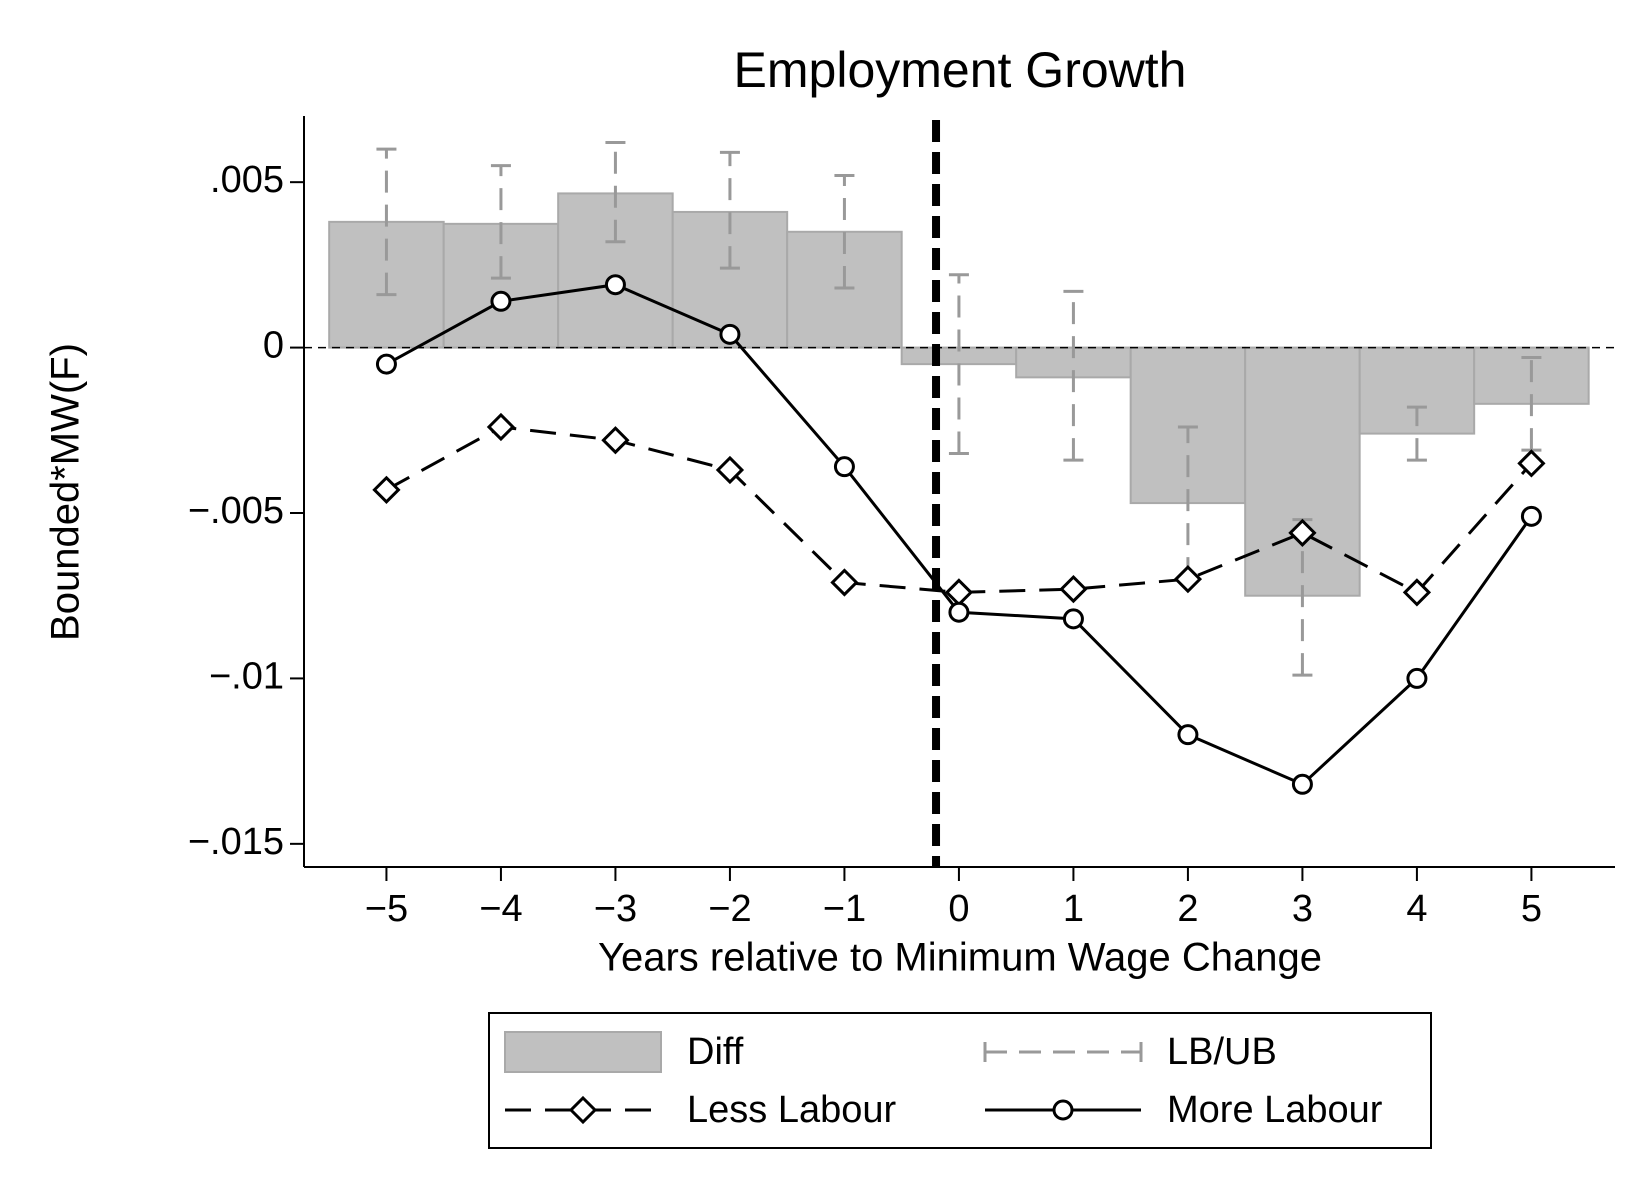 The height and width of the screenshot is (1200, 1650). Describe the element at coordinates (246, 676) in the screenshot. I see `y-tick-label: −.01` at that location.